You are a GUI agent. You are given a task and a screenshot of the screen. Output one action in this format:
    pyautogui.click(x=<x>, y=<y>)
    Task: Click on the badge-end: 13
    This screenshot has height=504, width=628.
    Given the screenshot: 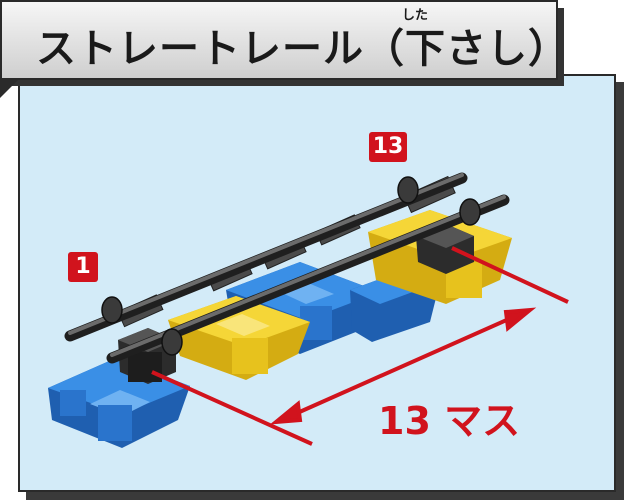 What is the action you would take?
    pyautogui.click(x=388, y=147)
    